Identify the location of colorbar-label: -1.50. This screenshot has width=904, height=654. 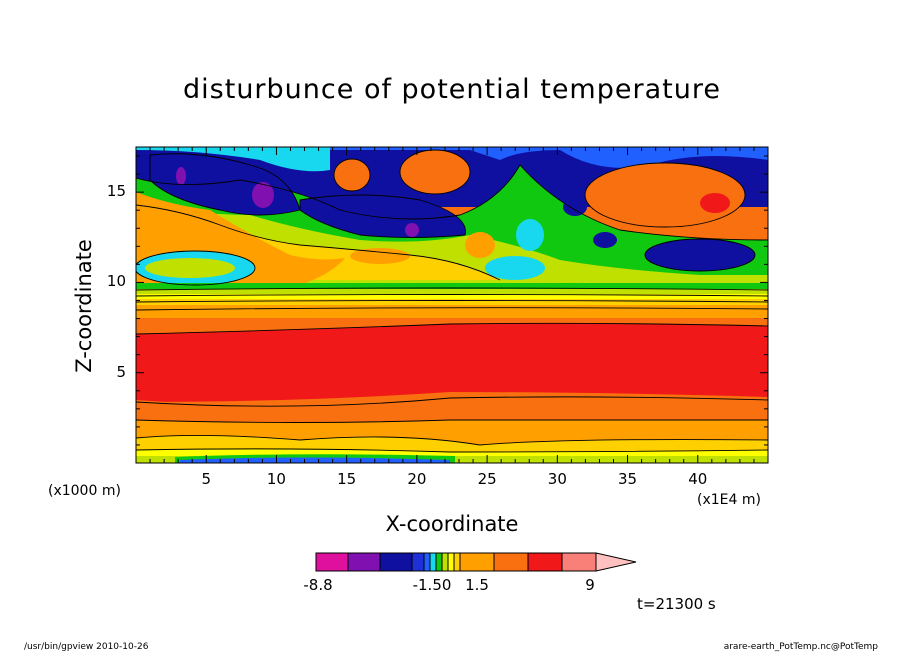
(432, 585).